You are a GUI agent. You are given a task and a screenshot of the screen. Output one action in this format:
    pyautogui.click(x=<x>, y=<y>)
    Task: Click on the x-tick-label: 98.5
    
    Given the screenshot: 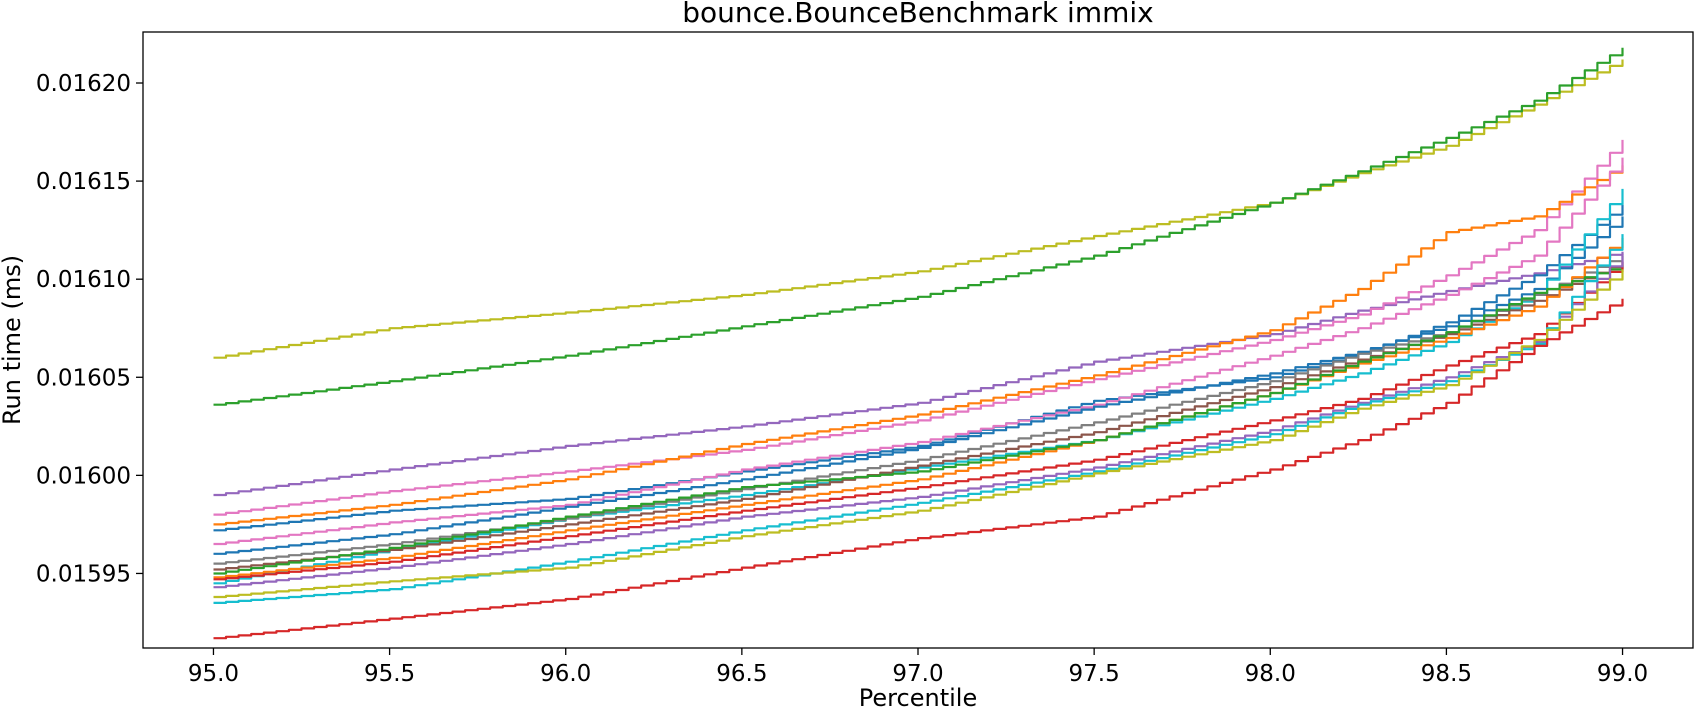 What is the action you would take?
    pyautogui.click(x=1446, y=674)
    